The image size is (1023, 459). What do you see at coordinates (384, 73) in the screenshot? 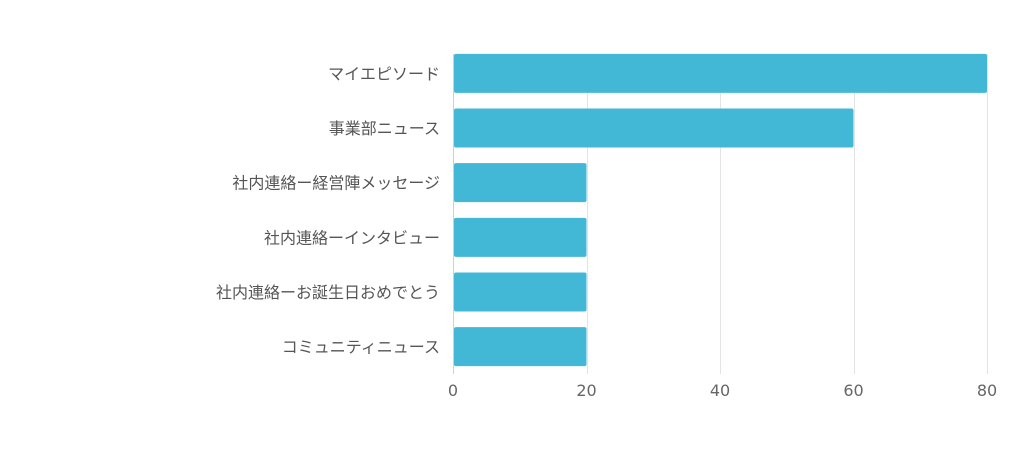
I see `category-label-0: マイエピソード` at bounding box center [384, 73].